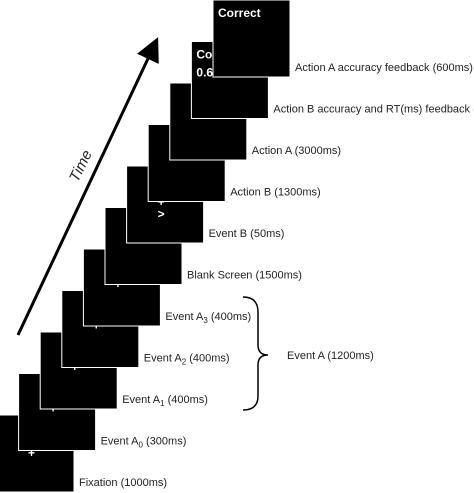 This screenshot has width=474, height=493. I want to click on bracket-label: Event A (1200ms), so click(330, 356).